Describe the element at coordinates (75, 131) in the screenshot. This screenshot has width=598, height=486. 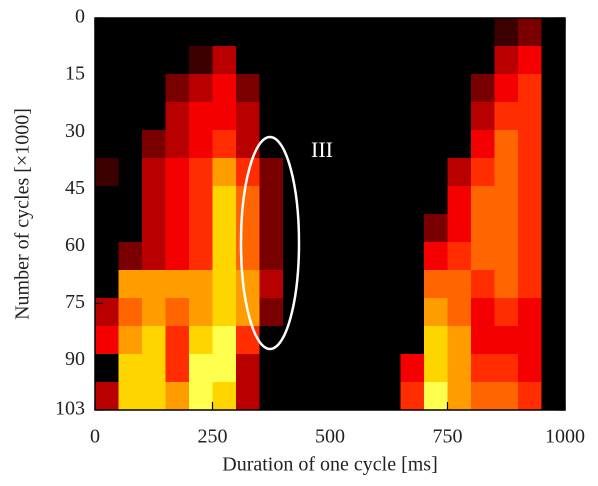
I see `y-tick-label: 30` at that location.